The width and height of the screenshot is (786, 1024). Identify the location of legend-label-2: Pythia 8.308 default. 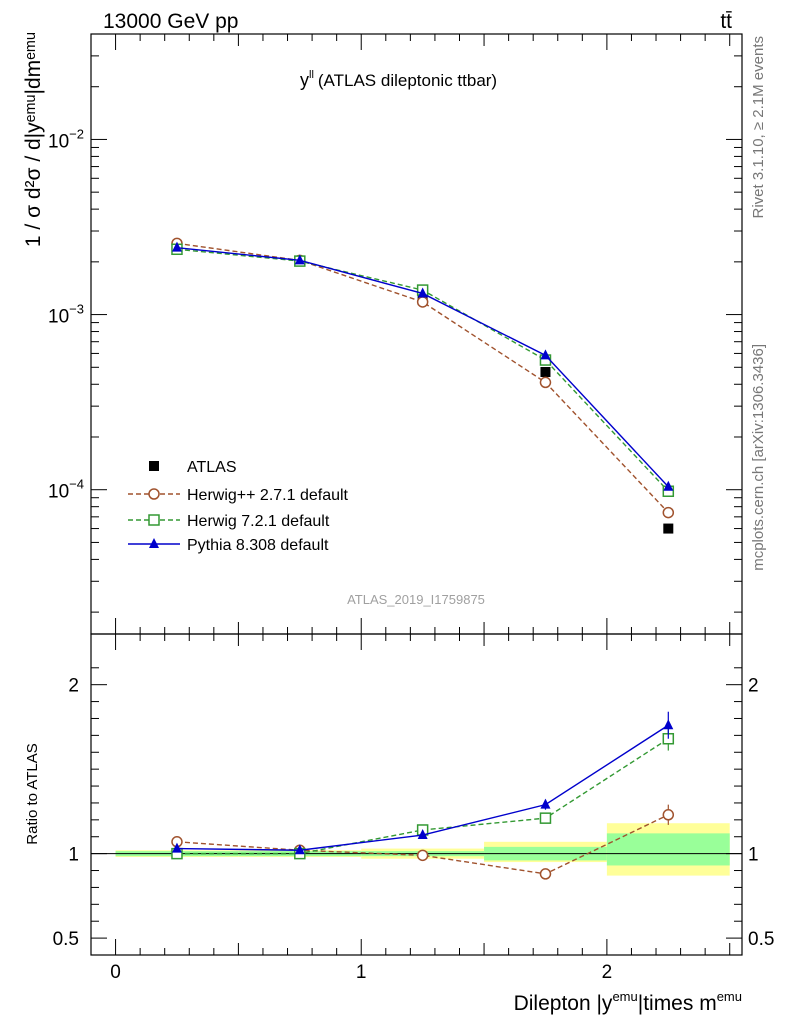
(258, 545).